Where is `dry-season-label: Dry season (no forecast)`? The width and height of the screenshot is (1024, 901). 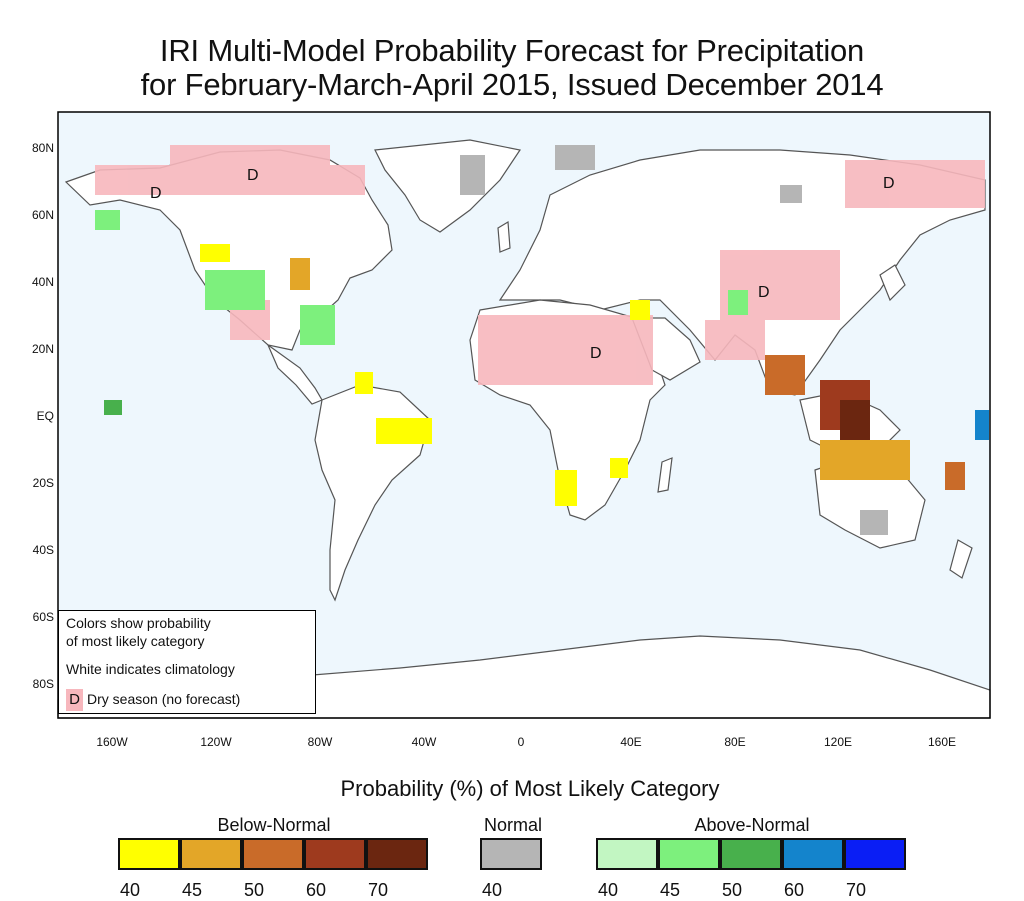 dry-season-label: Dry season (no forecast) is located at coordinates (164, 699).